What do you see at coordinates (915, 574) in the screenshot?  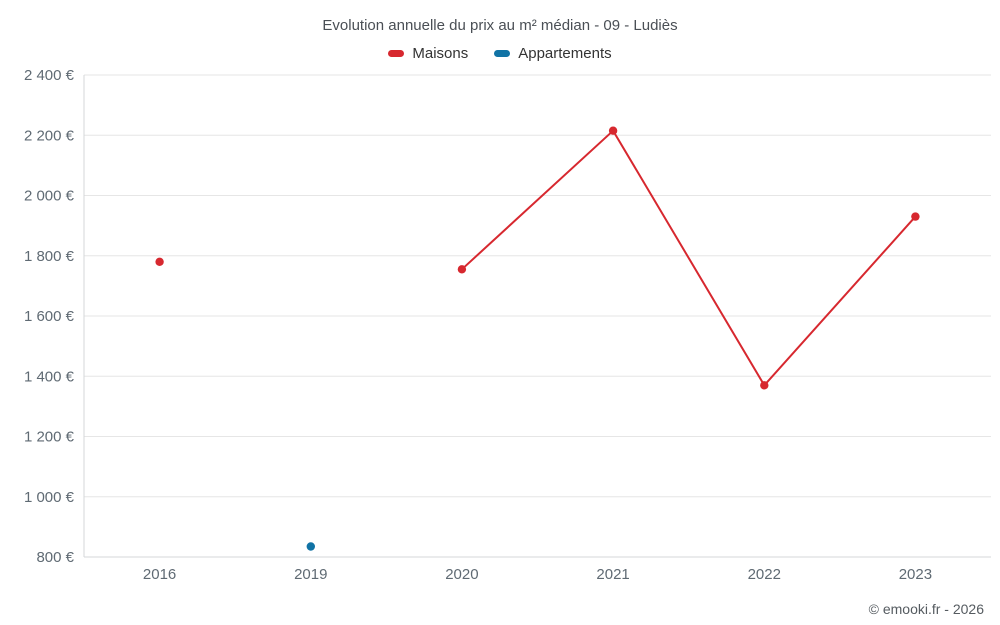 I see `x-tick-label: 2023` at bounding box center [915, 574].